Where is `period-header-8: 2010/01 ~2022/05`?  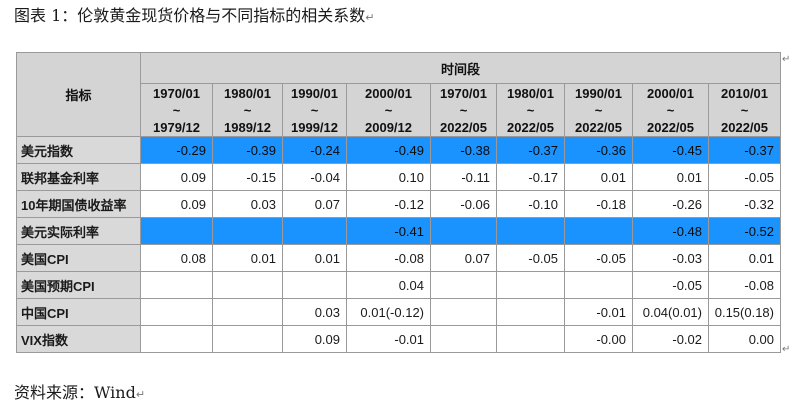
period-header-8: 2010/01 ~2022/05 is located at coordinates (744, 110).